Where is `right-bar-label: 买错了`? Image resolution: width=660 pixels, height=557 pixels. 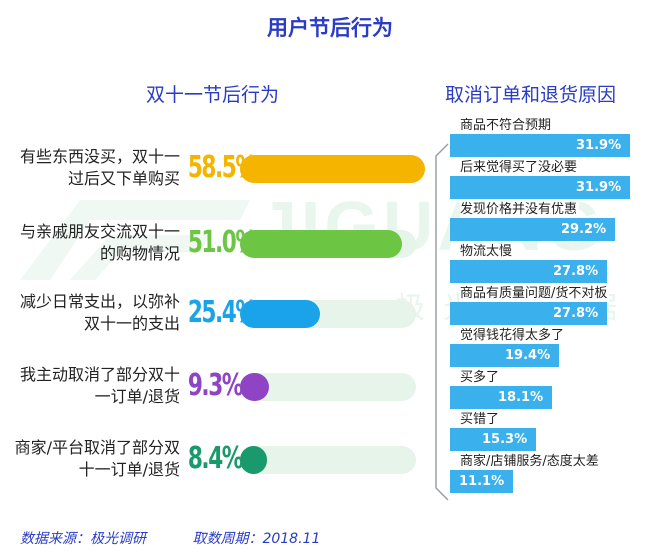
right-bar-label: 买错了 is located at coordinates (481, 420).